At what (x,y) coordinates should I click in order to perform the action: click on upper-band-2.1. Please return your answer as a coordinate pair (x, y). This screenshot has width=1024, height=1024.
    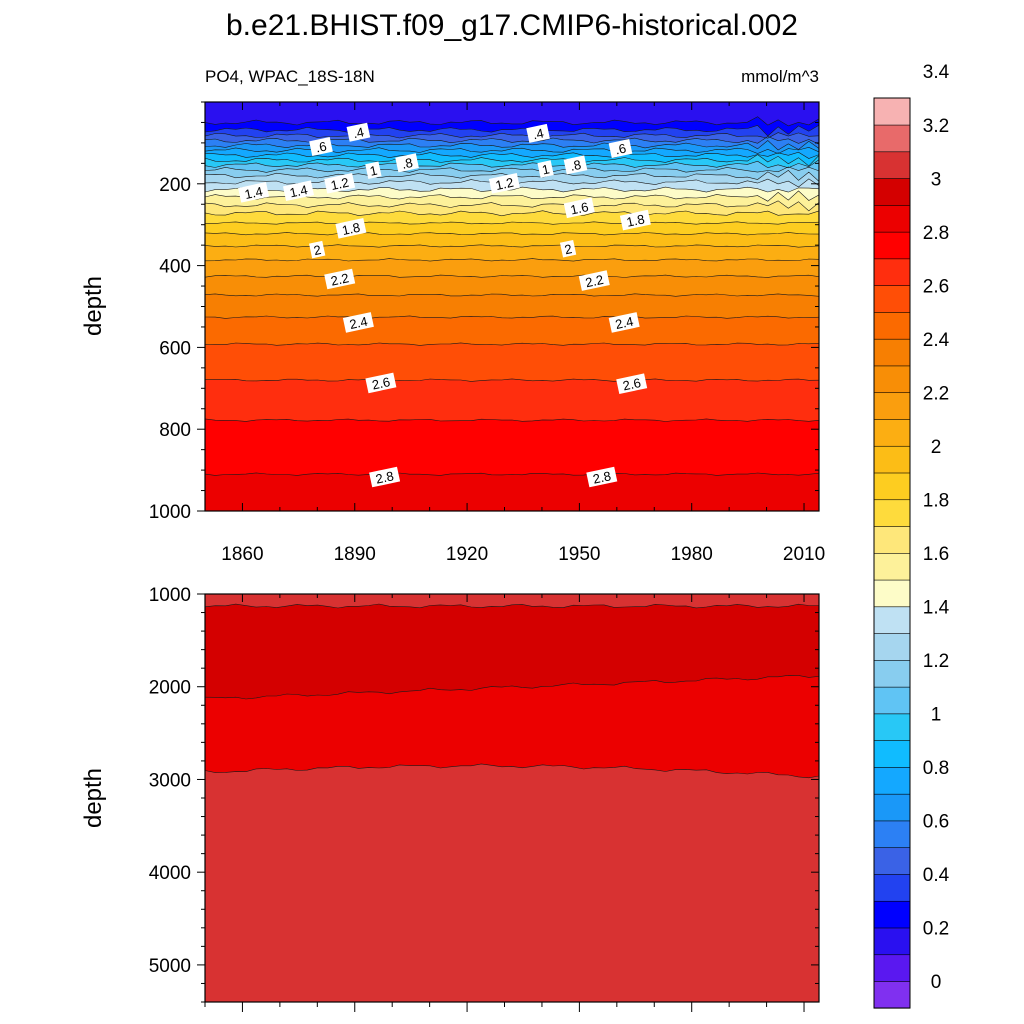
    Looking at the image, I should click on (512, 268).